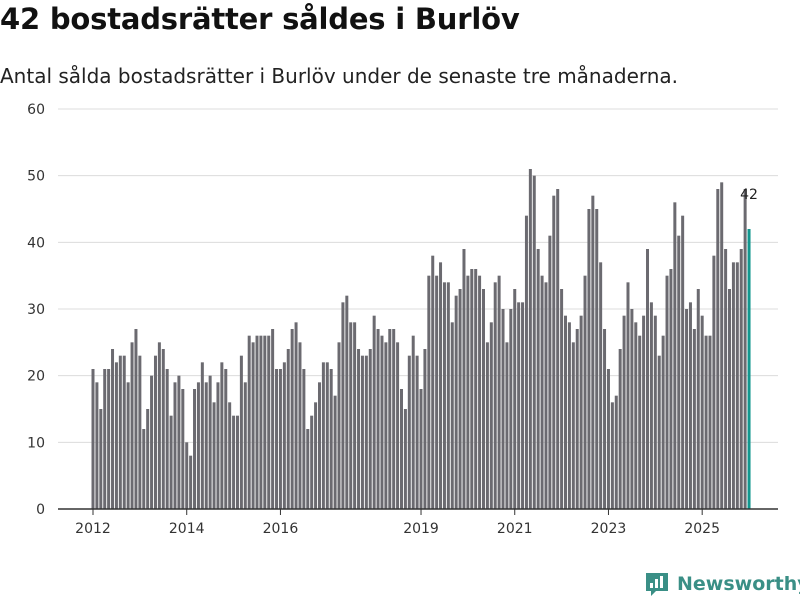 This screenshot has width=800, height=600. Describe the element at coordinates (397, 523) in the screenshot. I see `x-axis-ticks: 2012 2014 2016 2019 2021 2023 2025` at that location.